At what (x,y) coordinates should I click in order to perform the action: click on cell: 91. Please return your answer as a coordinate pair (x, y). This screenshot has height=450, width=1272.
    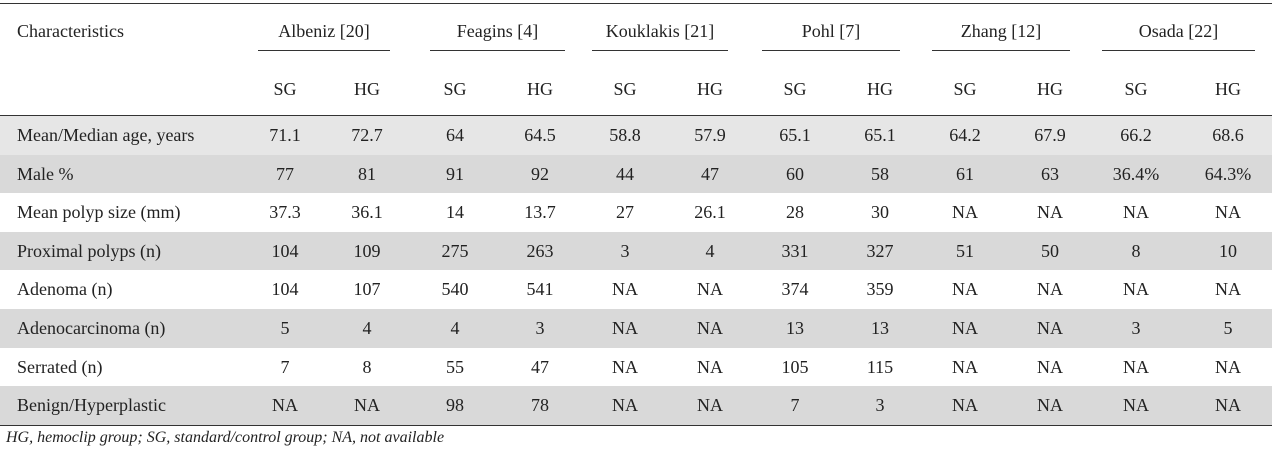
    Looking at the image, I should click on (455, 173).